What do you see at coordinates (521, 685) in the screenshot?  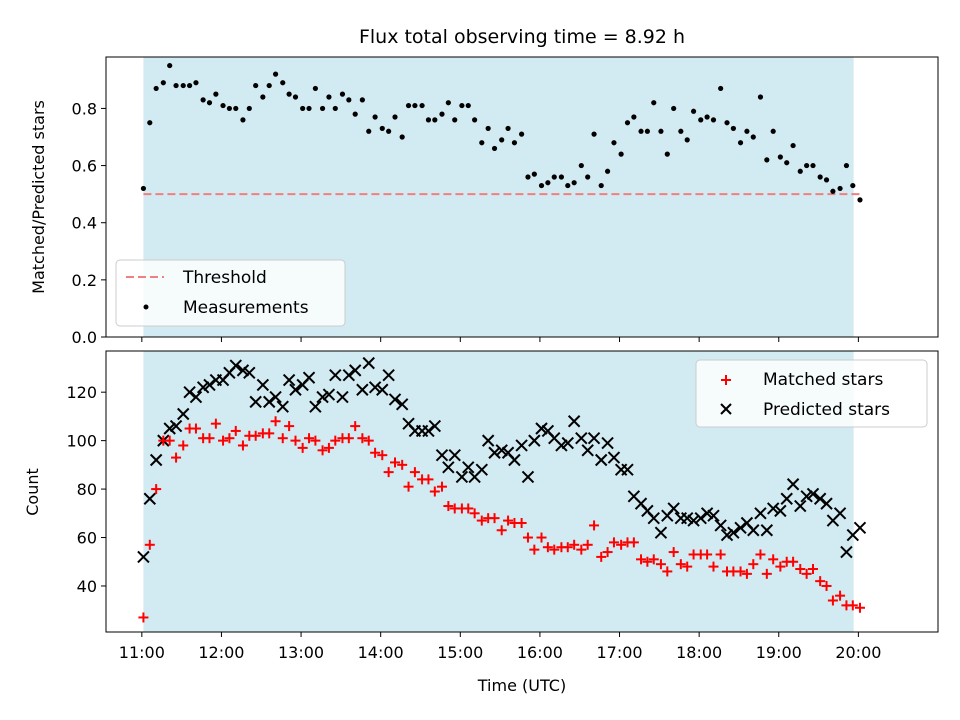 I see `x-axis-label: Time (UTC)` at bounding box center [521, 685].